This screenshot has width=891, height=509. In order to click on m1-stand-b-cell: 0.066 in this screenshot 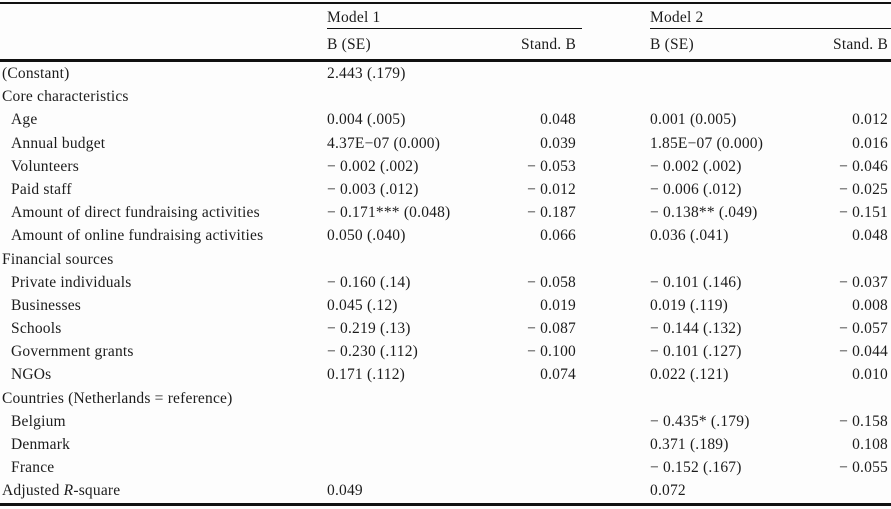, I will do `click(558, 236)`.